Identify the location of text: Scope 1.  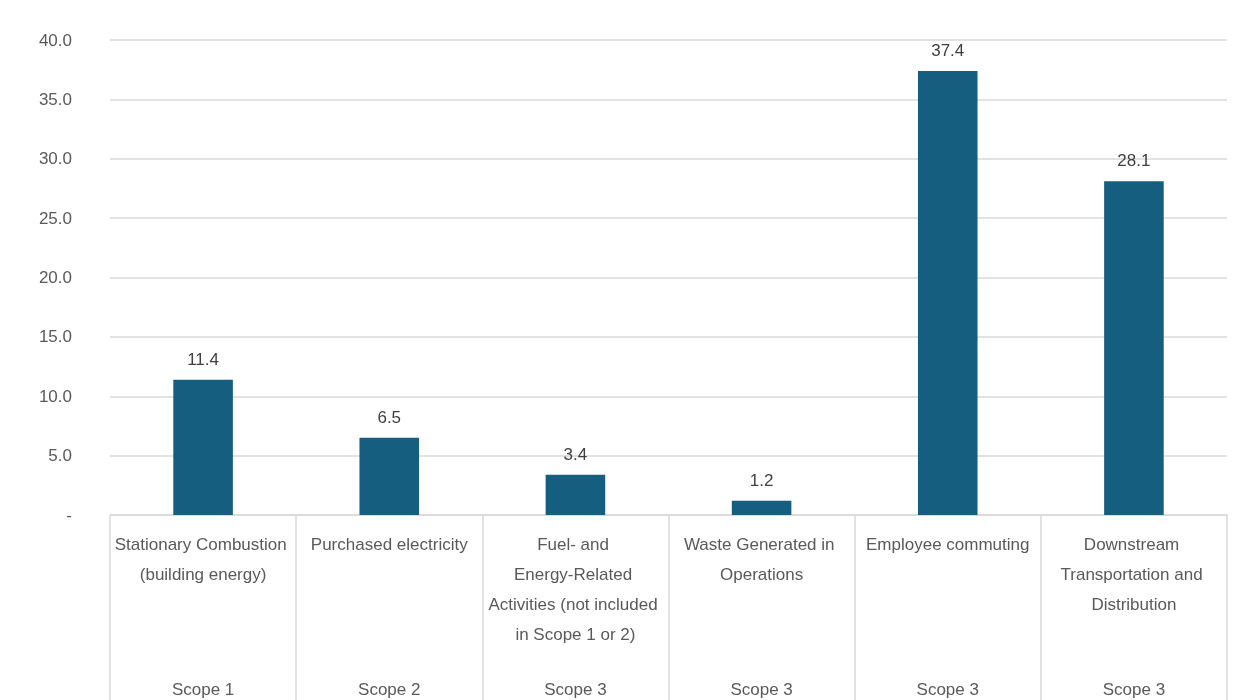
(203, 689).